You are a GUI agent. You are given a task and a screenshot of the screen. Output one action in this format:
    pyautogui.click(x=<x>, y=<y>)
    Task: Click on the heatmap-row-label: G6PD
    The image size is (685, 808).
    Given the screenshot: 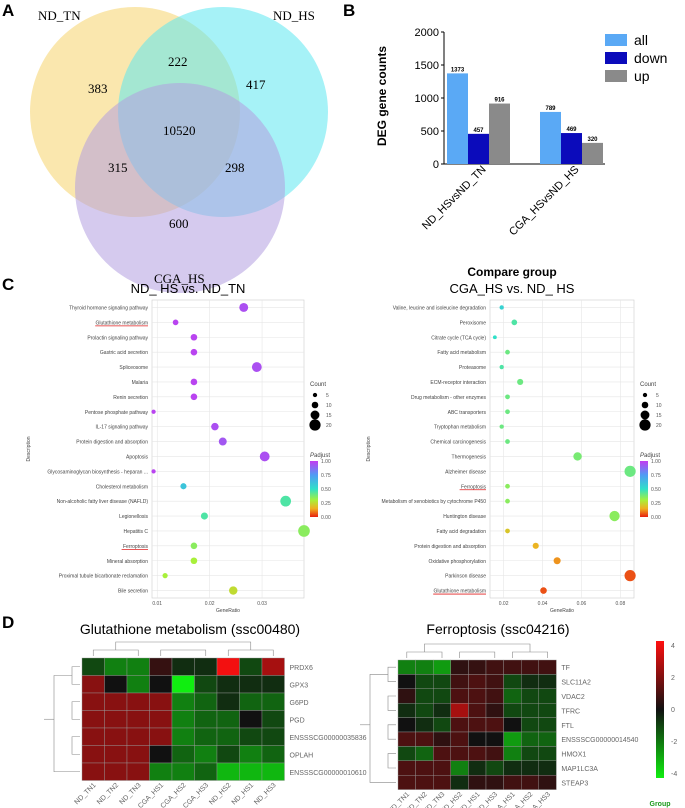 What is the action you would take?
    pyautogui.click(x=299, y=703)
    